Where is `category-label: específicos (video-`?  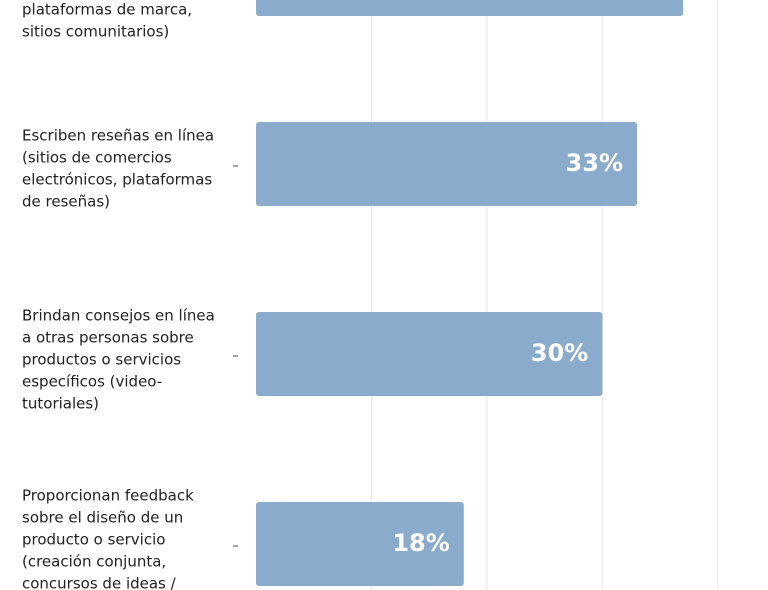
category-label: específicos (video- is located at coordinates (92, 382).